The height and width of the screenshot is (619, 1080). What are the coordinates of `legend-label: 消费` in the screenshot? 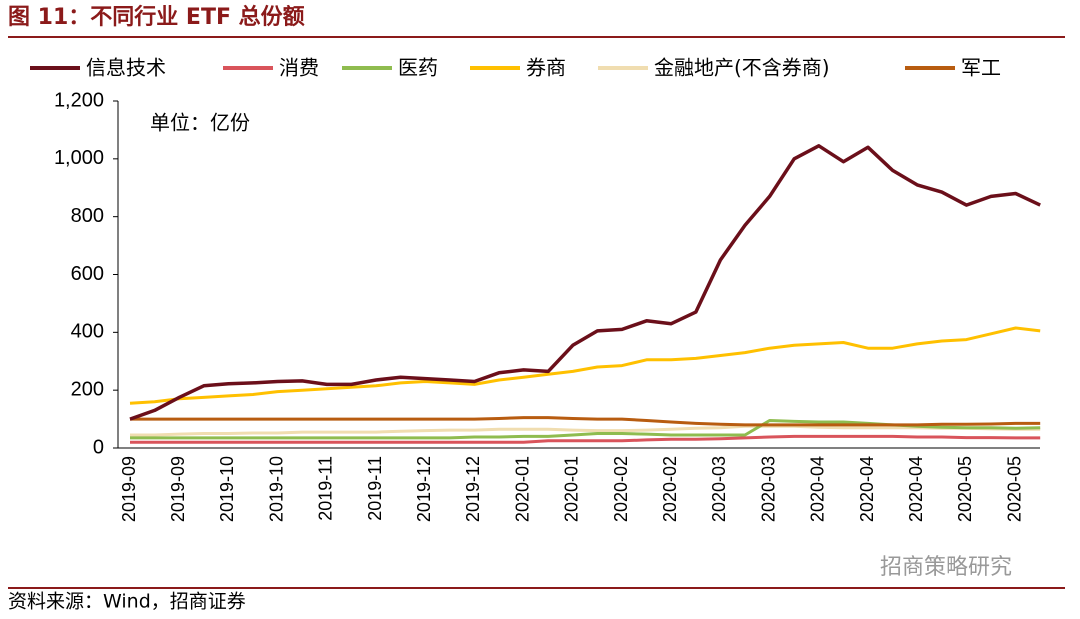 It's located at (299, 68).